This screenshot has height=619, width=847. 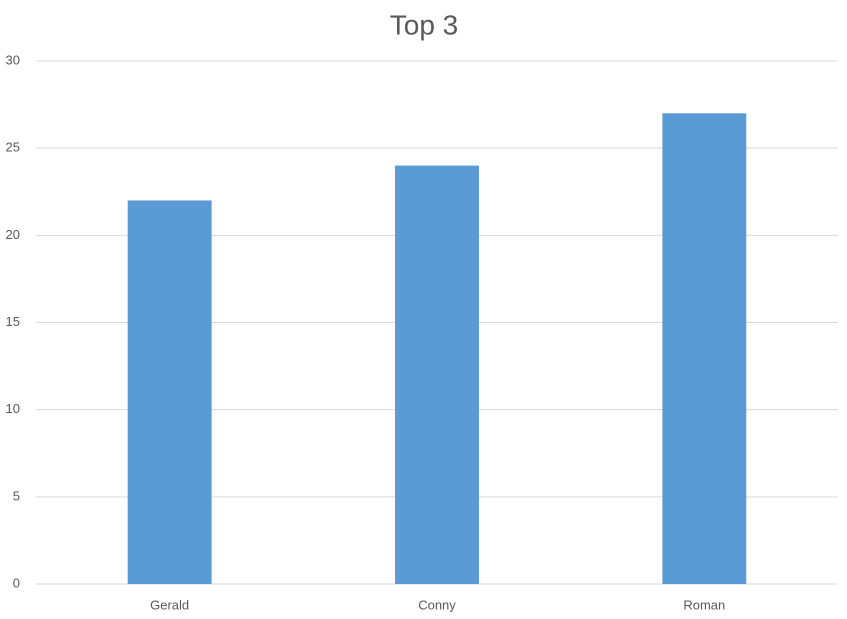 What do you see at coordinates (16, 495) in the screenshot?
I see `y-tick-label: 5` at bounding box center [16, 495].